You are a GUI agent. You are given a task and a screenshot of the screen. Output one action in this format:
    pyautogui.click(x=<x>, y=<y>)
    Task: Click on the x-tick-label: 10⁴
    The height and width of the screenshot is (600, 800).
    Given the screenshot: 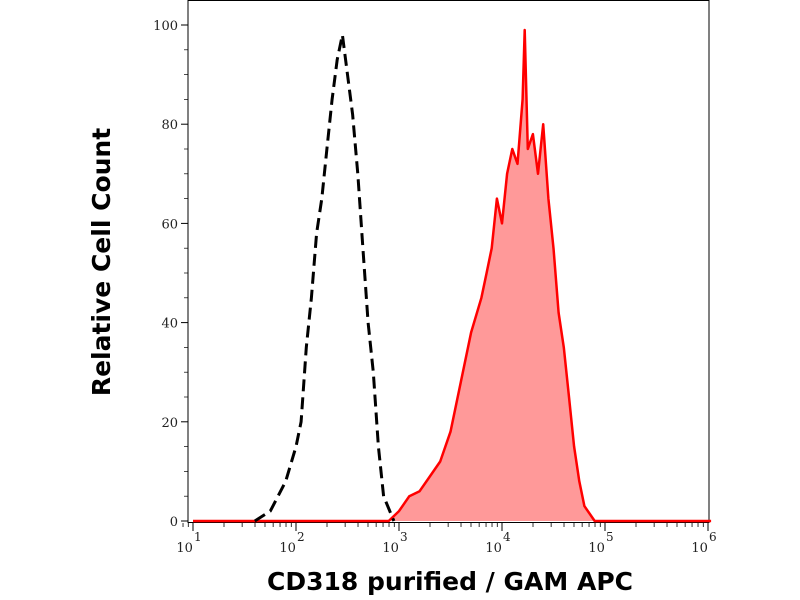 What is the action you would take?
    pyautogui.click(x=498, y=543)
    